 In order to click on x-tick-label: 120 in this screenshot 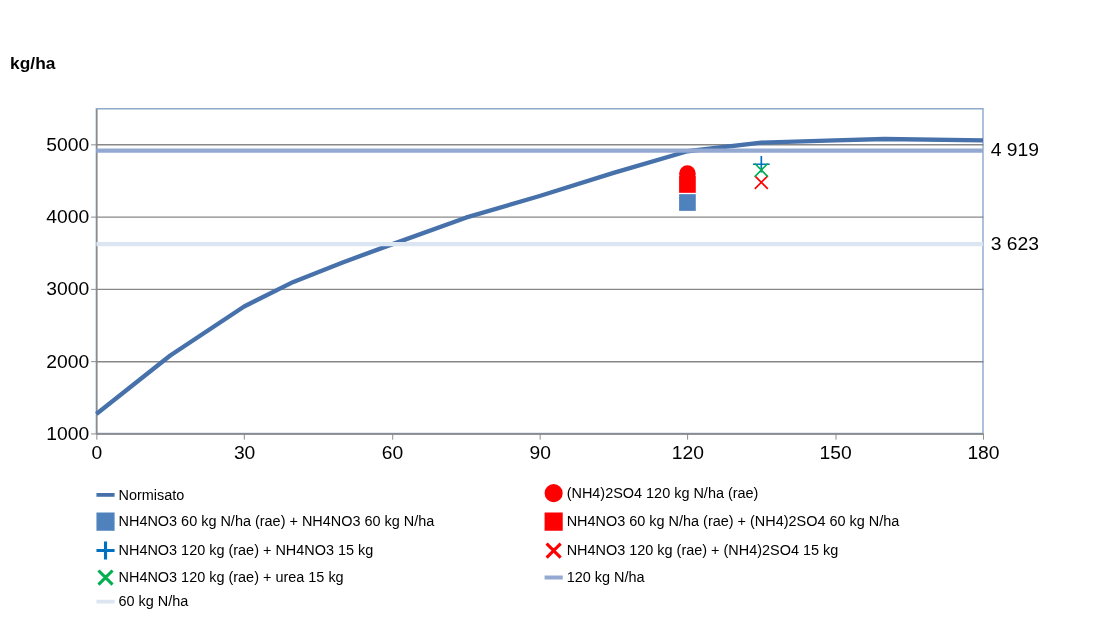, I will do `click(687, 452)`.